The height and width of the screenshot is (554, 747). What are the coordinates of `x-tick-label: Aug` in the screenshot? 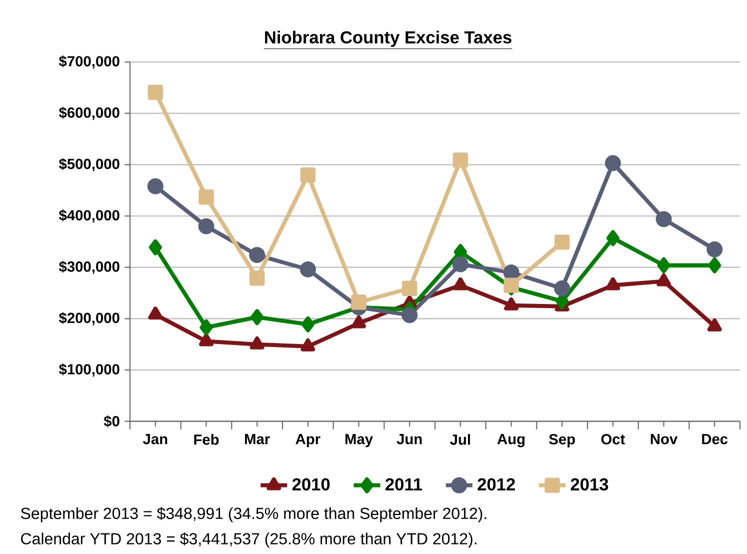 It's located at (511, 441).